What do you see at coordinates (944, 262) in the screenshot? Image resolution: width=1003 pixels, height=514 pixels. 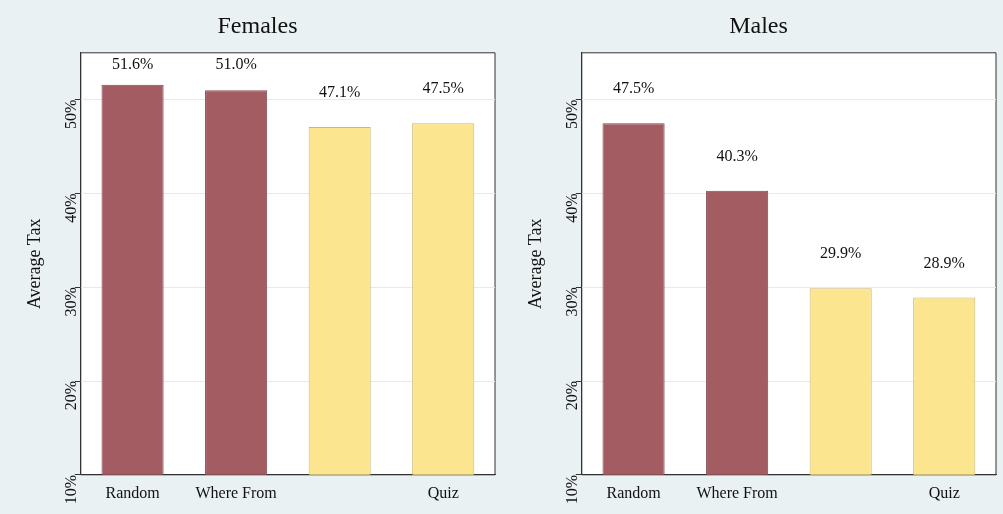 I see `data-label: 28.9%` at bounding box center [944, 262].